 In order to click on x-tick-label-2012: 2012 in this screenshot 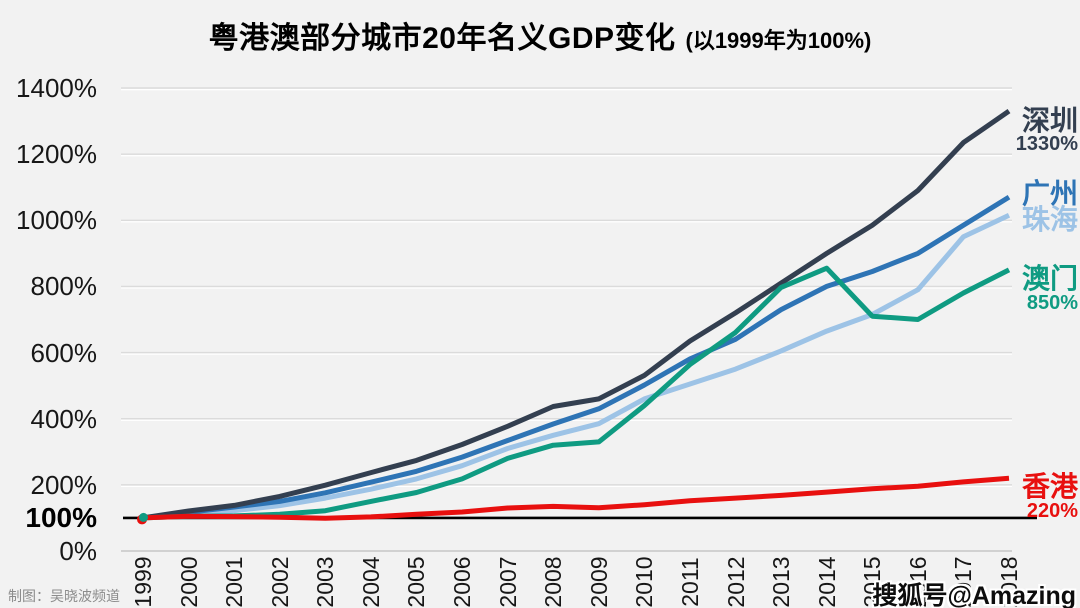, I will do `click(735, 582)`.